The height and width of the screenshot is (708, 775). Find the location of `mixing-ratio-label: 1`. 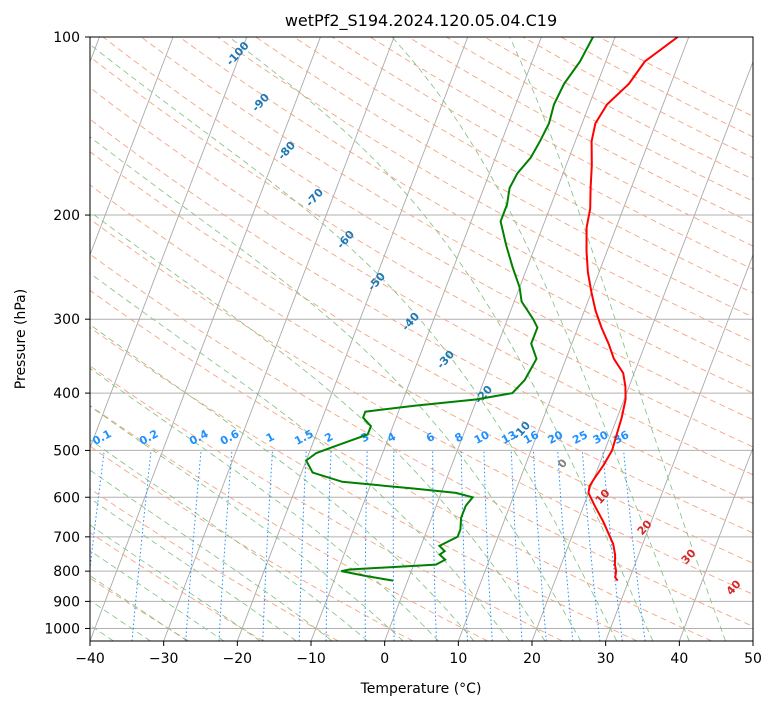

mixing-ratio-label: 1 is located at coordinates (270, 437).